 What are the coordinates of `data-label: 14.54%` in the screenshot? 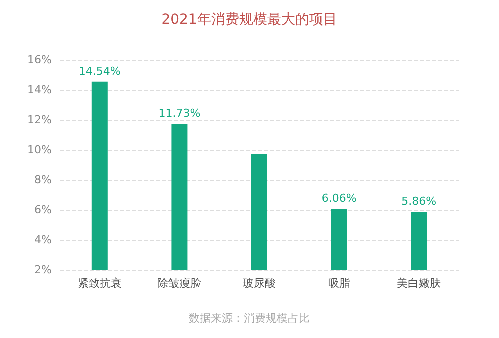 It's located at (99, 71).